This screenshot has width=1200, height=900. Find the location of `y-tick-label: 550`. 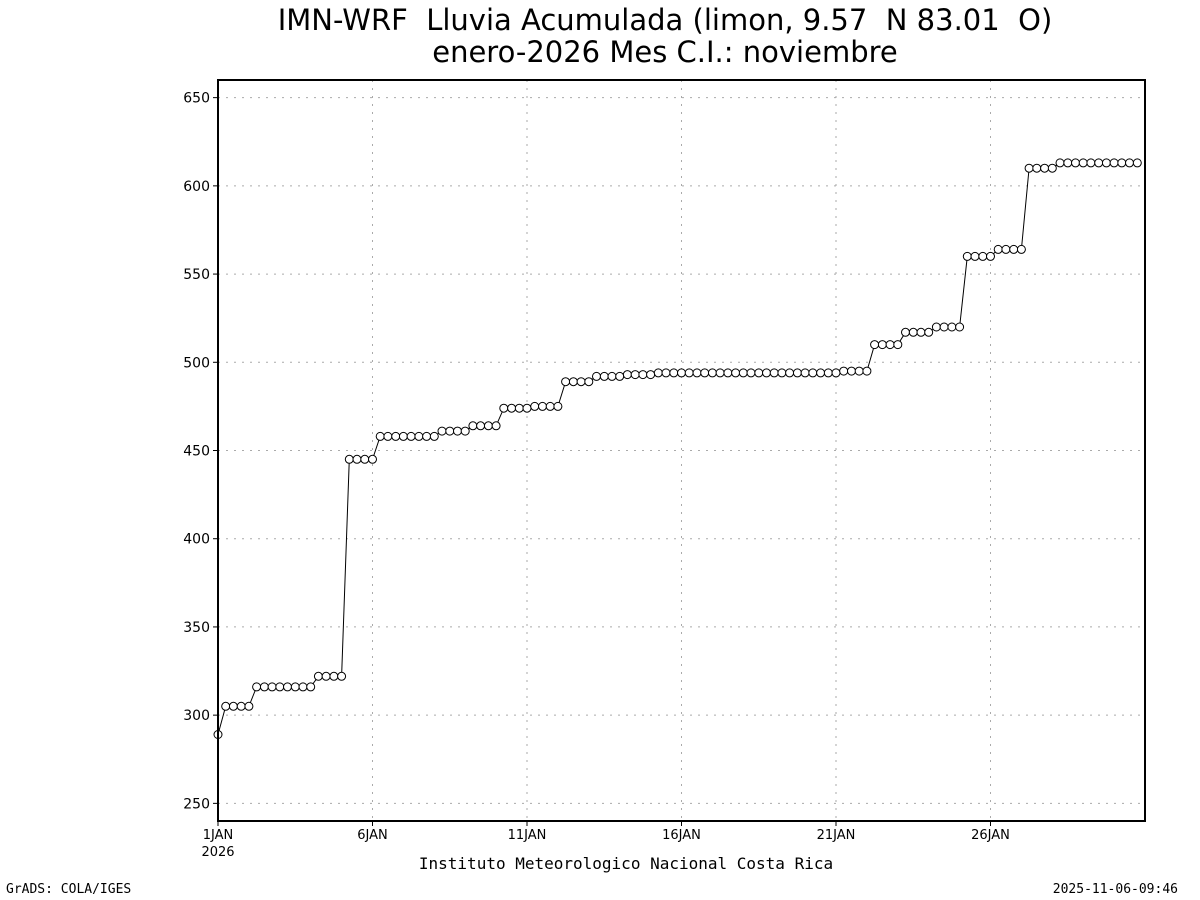

y-tick-label: 550 is located at coordinates (196, 275).